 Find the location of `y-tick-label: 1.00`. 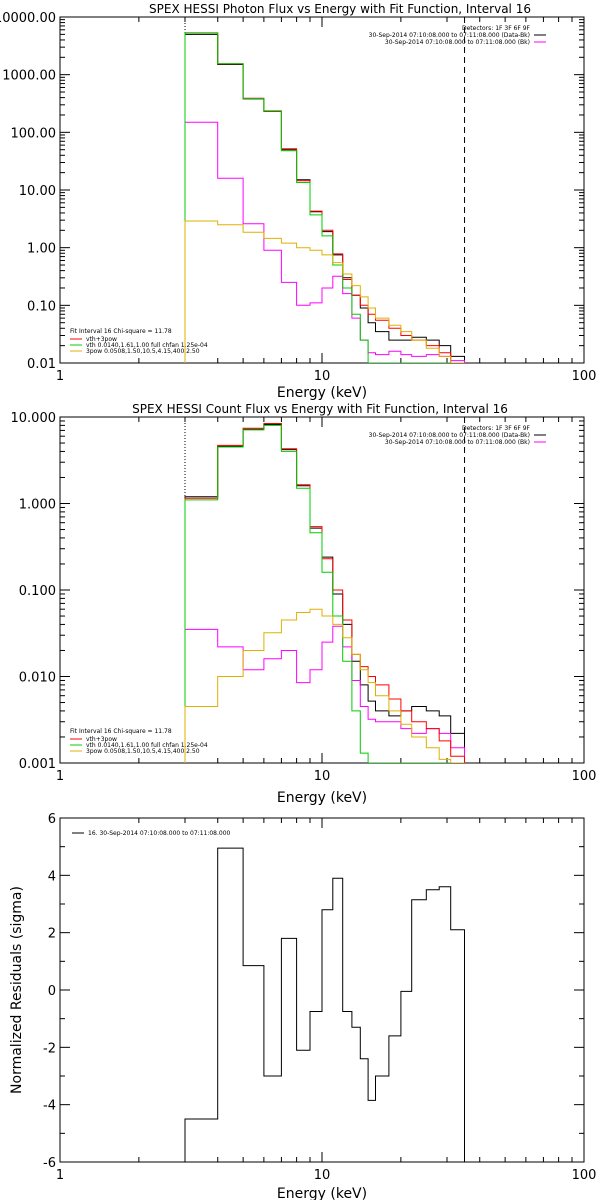

y-tick-label: 1.00 is located at coordinates (41, 249).